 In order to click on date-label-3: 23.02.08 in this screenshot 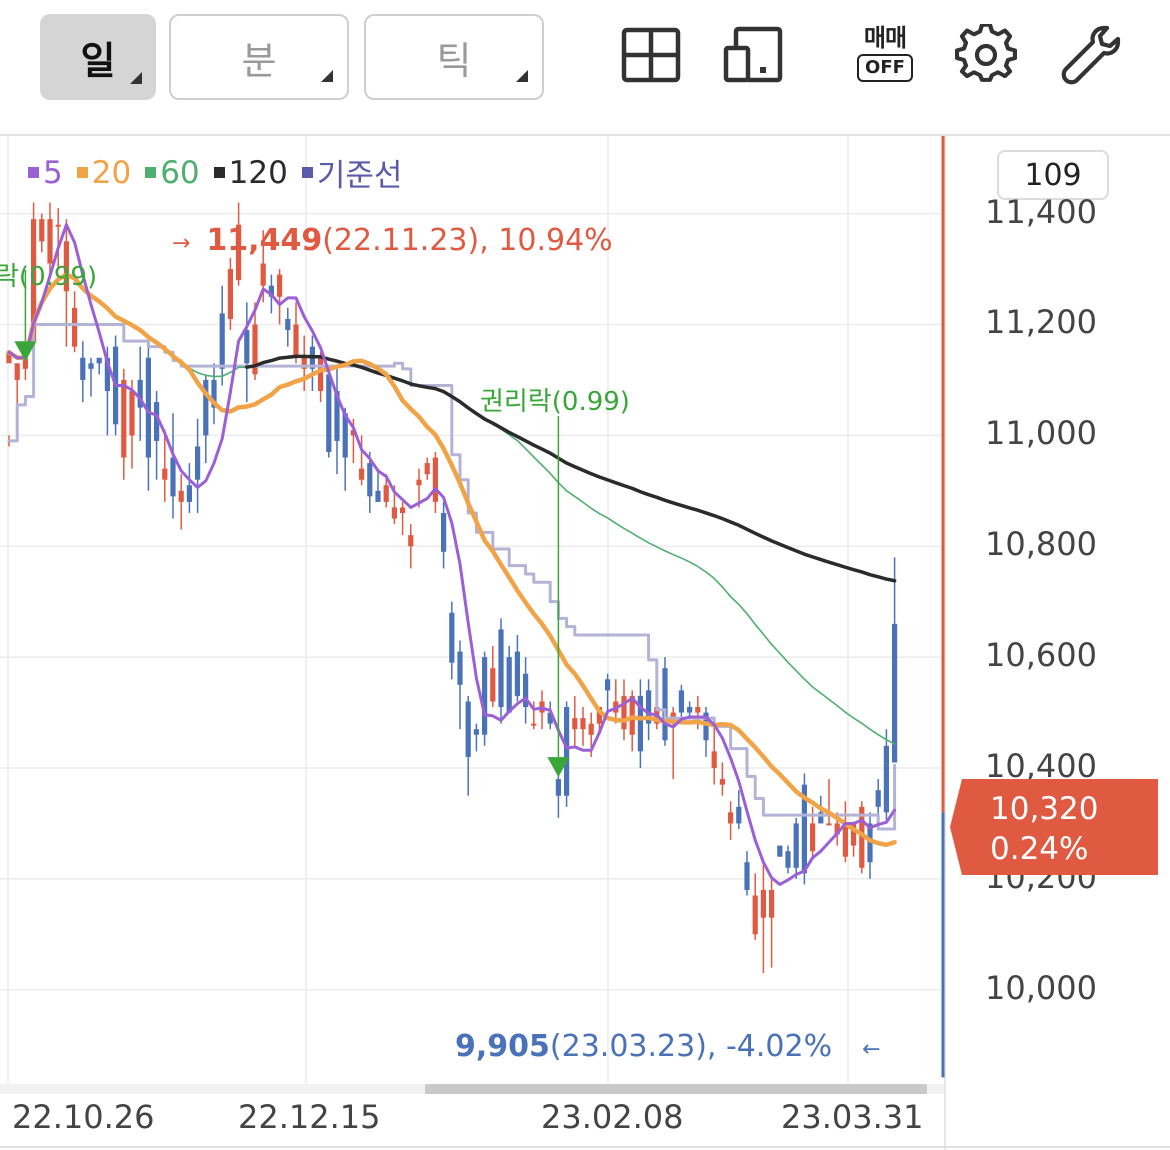, I will do `click(612, 1117)`.